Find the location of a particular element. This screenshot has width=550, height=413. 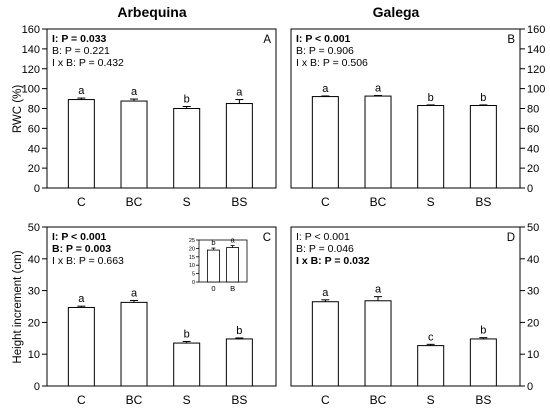

stats-line: B: P = 0.906 is located at coordinates (325, 51).